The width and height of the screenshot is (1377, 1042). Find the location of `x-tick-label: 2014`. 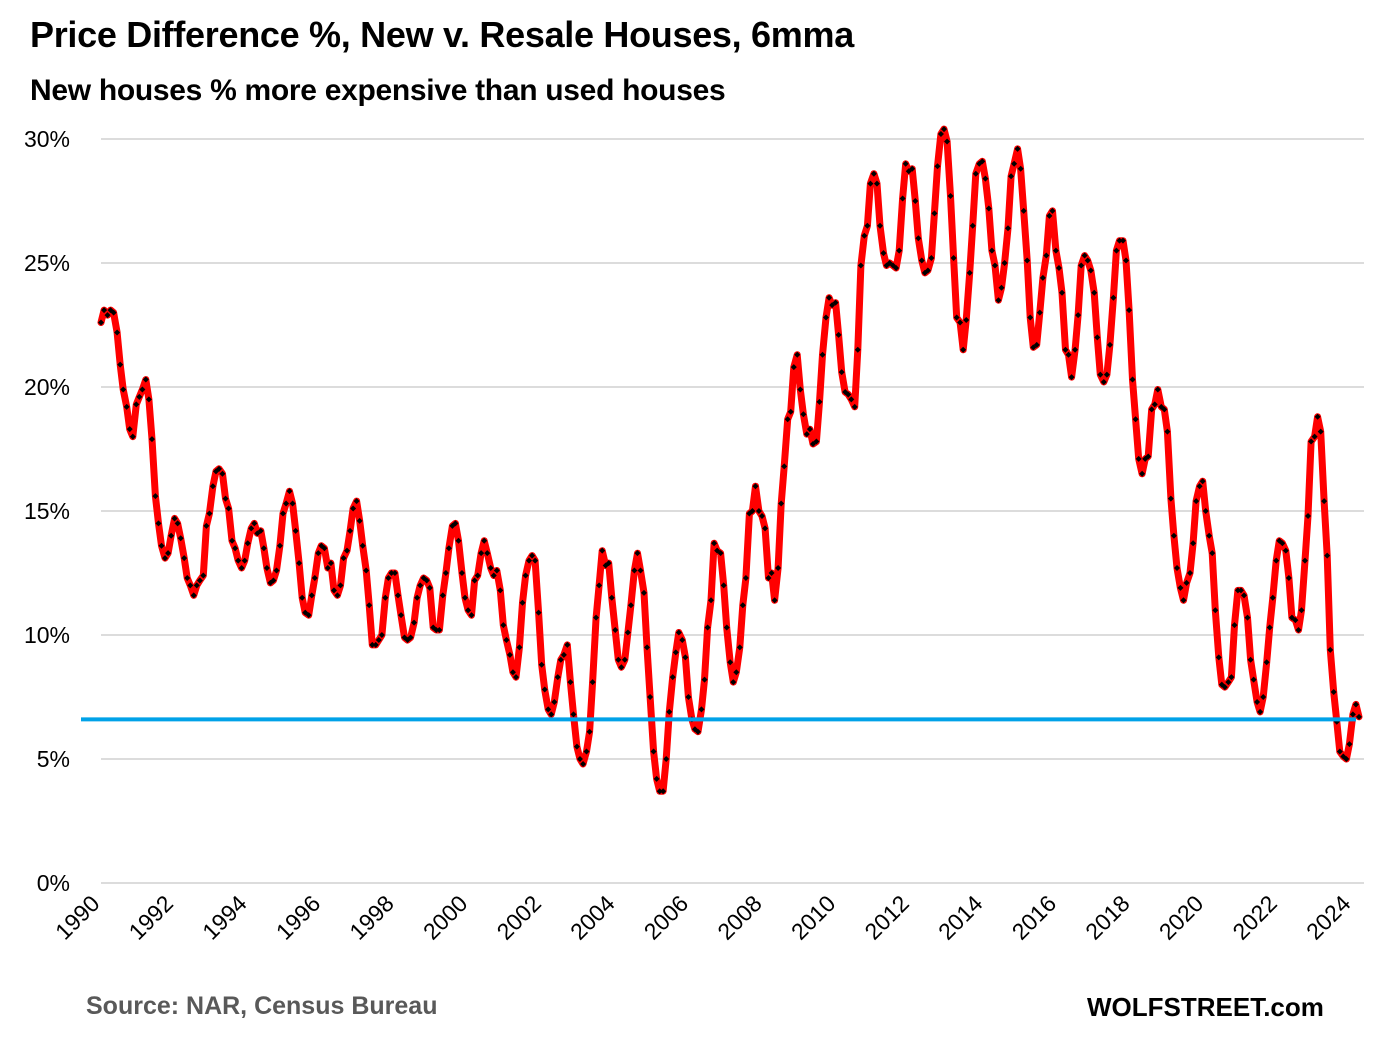

x-tick-label: 2014 is located at coordinates (960, 917).